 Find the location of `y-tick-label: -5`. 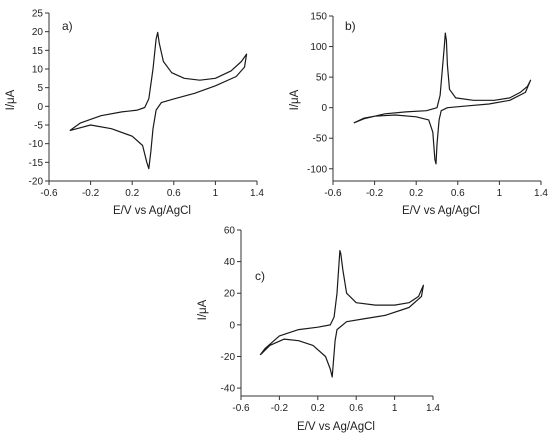

y-tick-label: -5 is located at coordinates (38, 126).